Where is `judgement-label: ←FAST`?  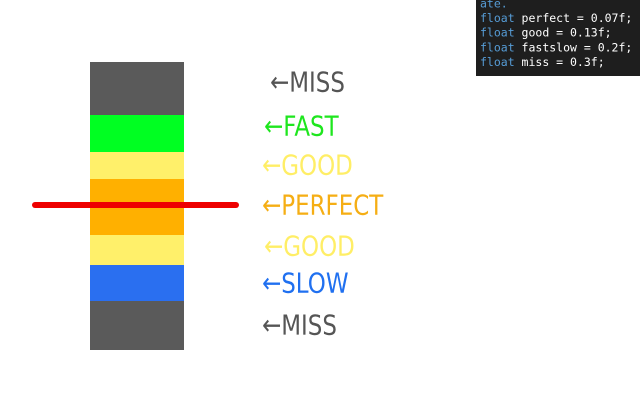
judgement-label: ←FAST is located at coordinates (301, 127).